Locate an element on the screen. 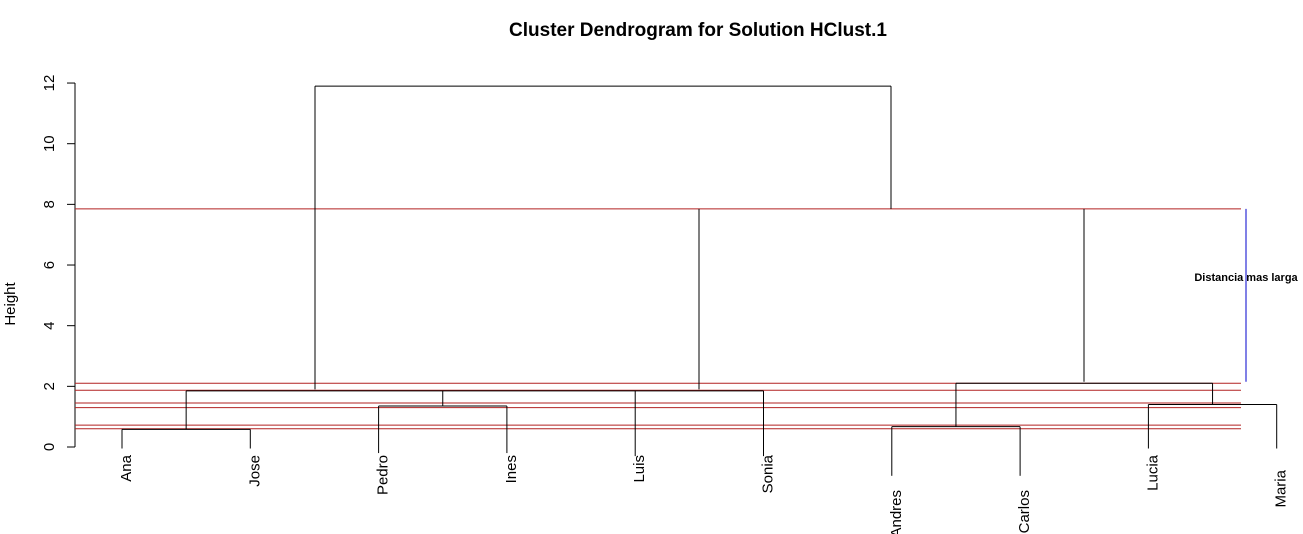  y-axis-label: Height is located at coordinates (10, 303).